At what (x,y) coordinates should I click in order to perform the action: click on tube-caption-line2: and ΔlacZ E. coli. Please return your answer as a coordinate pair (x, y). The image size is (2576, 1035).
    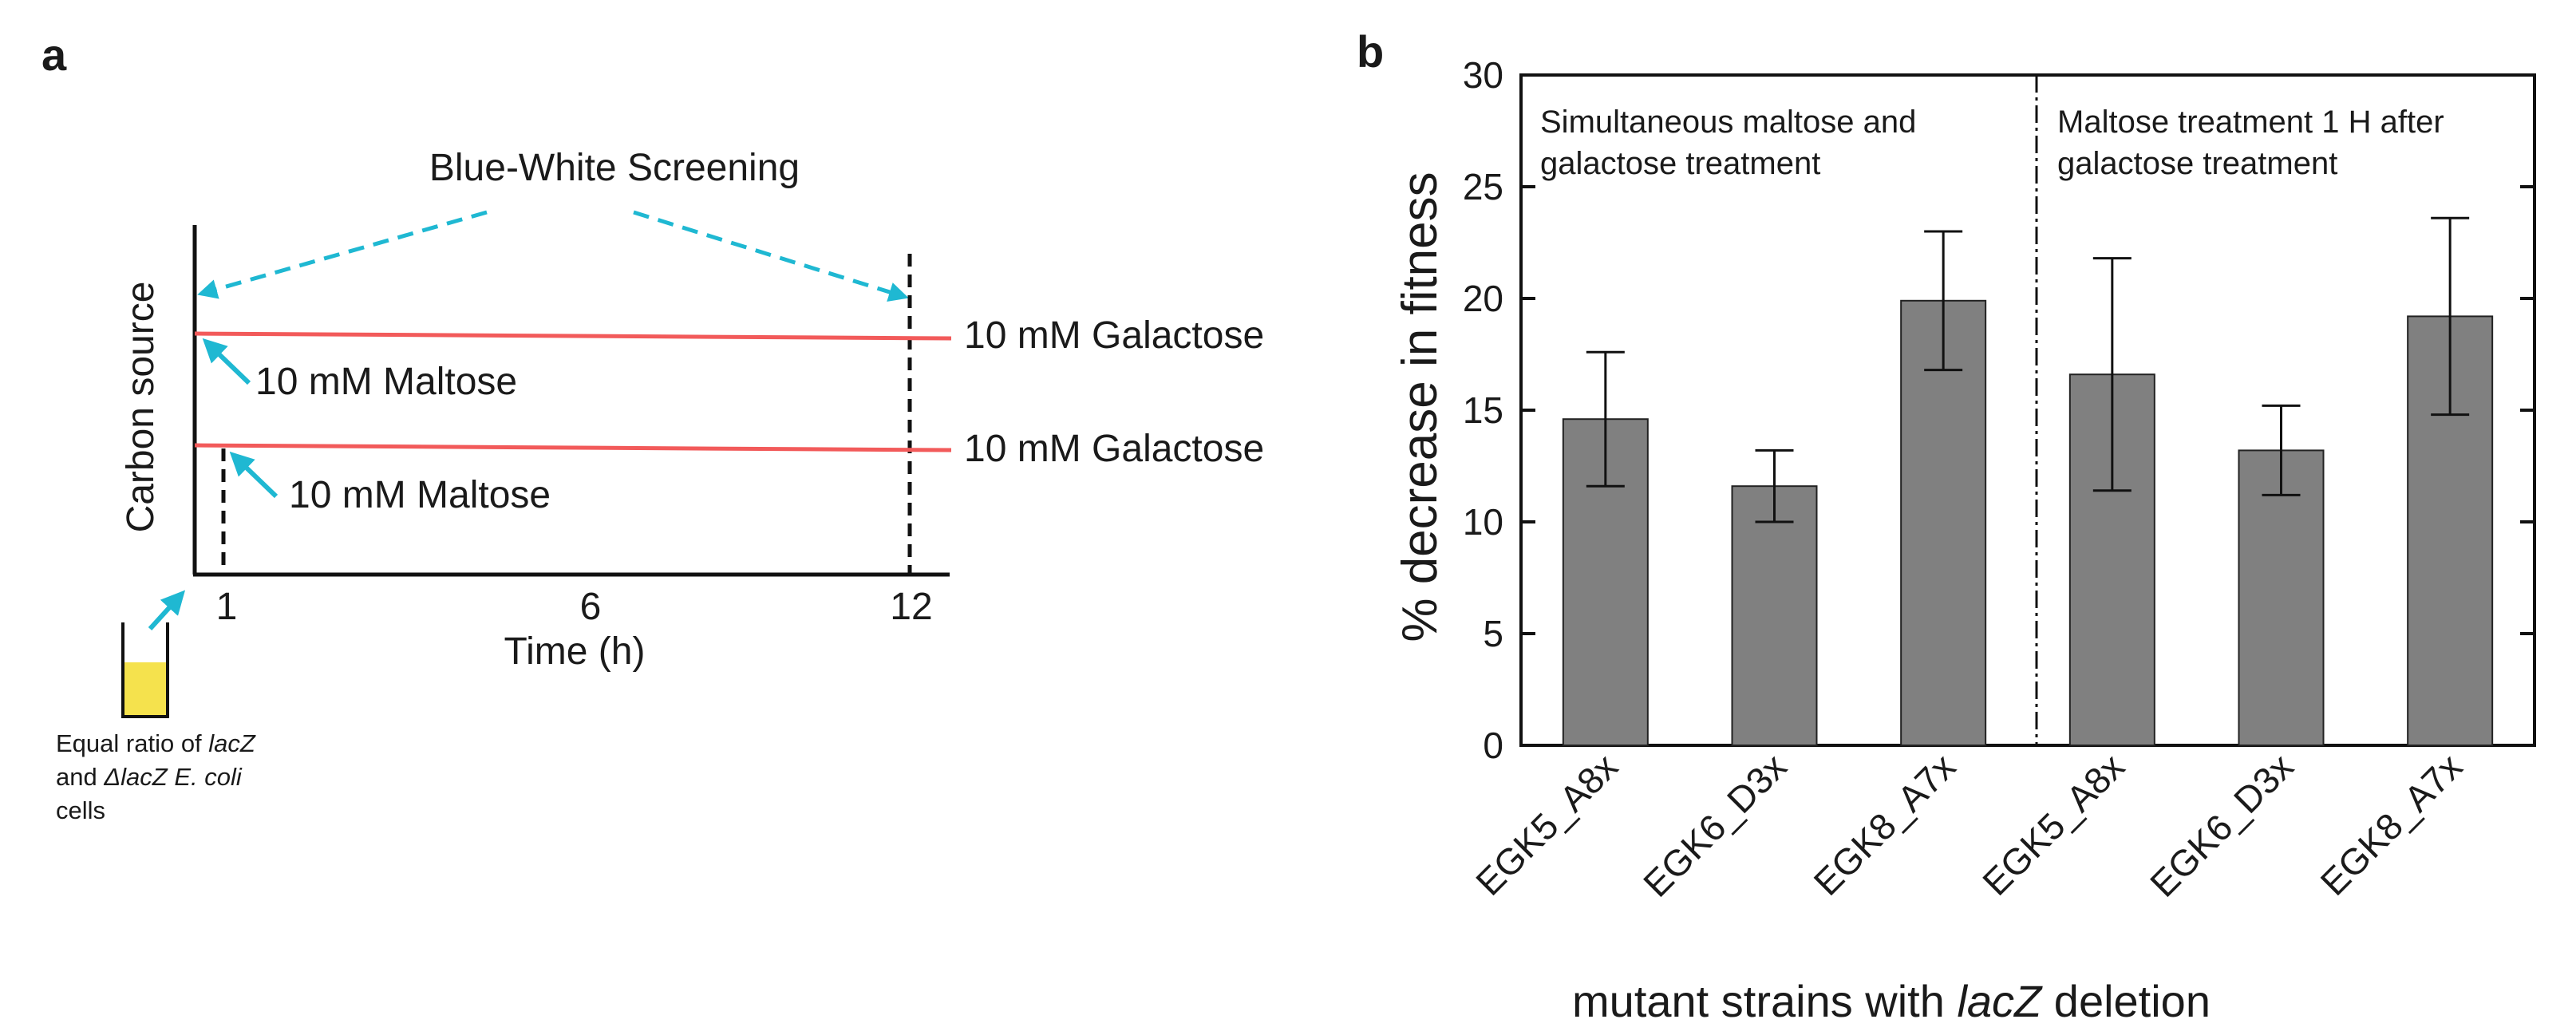
    Looking at the image, I should click on (149, 777).